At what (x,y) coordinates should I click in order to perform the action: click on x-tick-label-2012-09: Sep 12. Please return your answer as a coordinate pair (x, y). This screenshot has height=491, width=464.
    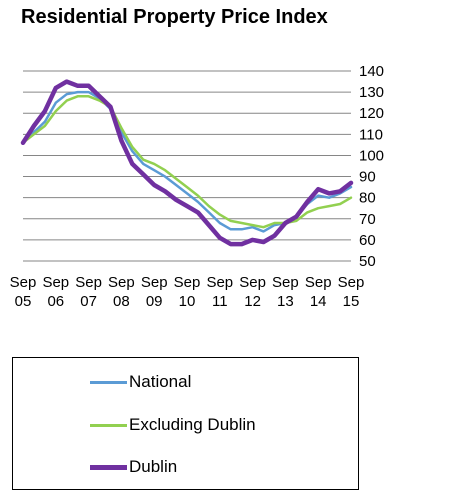
    Looking at the image, I should click on (252, 292).